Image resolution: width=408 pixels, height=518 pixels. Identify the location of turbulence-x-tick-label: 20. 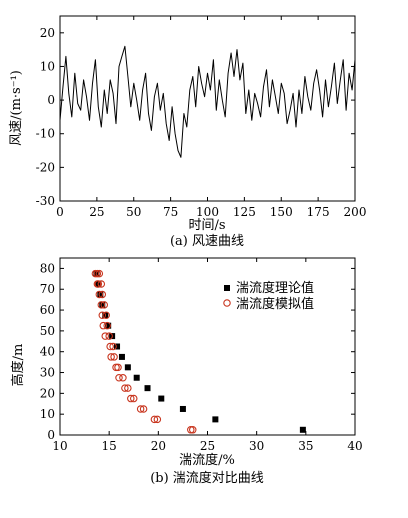
(158, 446).